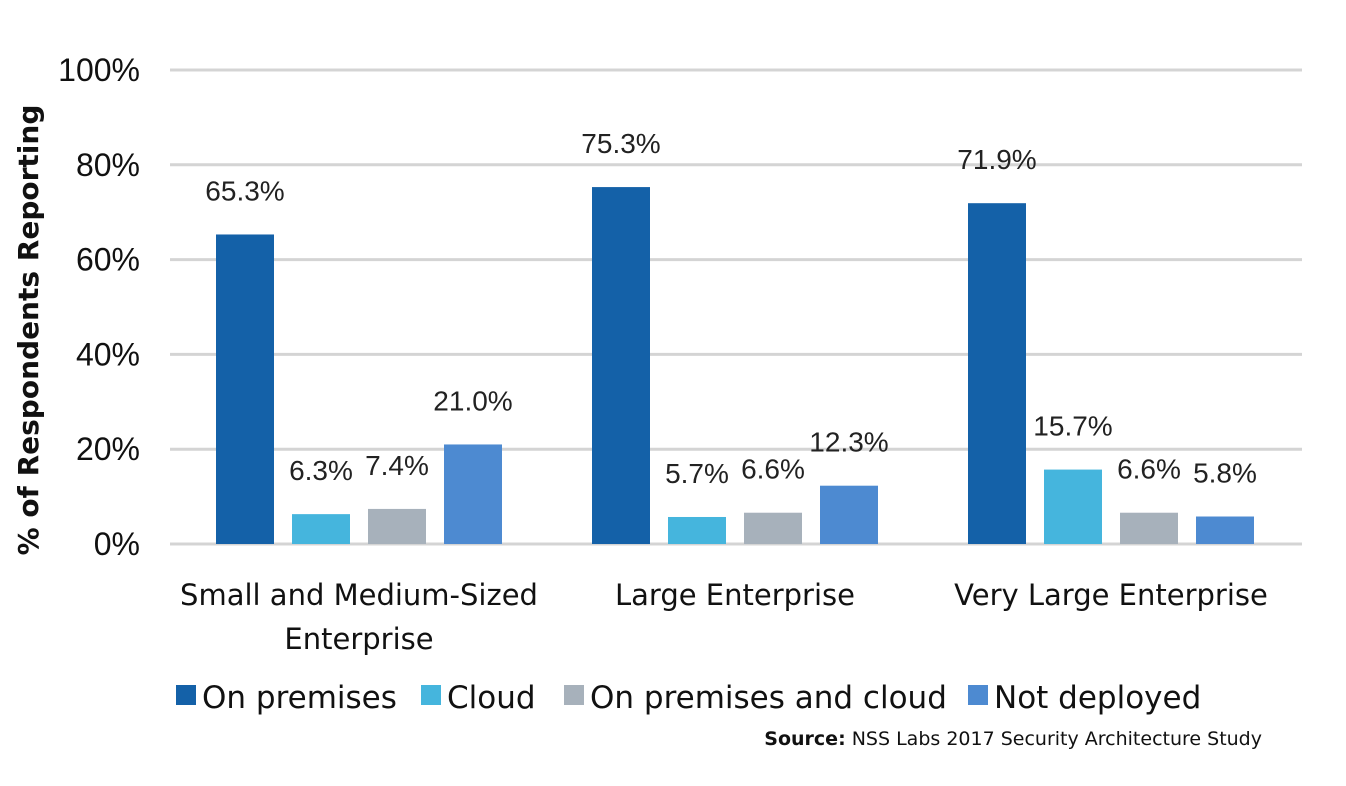 This screenshot has width=1346, height=786. What do you see at coordinates (805, 739) in the screenshot?
I see `source-label: Source:` at bounding box center [805, 739].